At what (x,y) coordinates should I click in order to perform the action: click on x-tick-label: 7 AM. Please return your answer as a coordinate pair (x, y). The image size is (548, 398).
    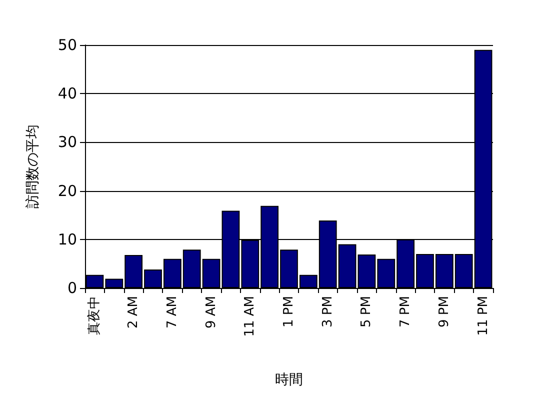
    Looking at the image, I should click on (172, 312).